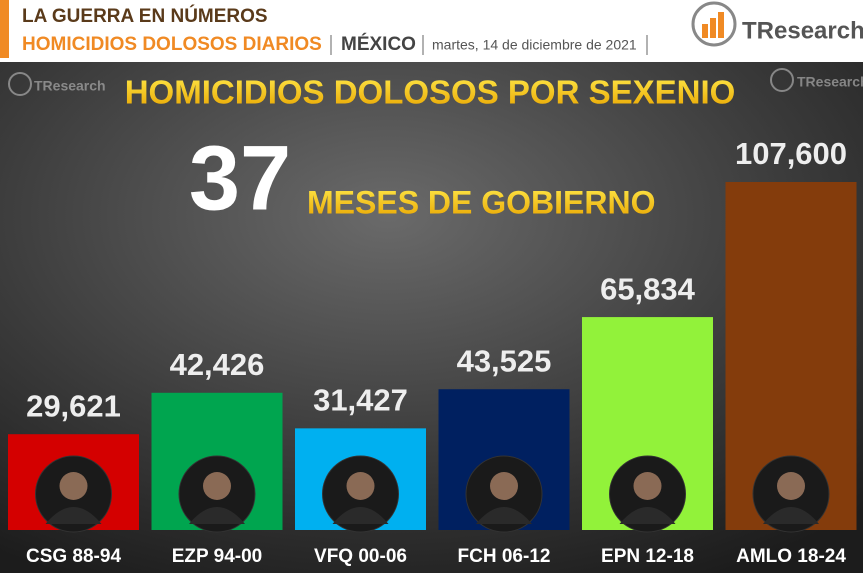 The image size is (863, 578). I want to click on months-label: MESES DE GOBIERNO, so click(481, 202).